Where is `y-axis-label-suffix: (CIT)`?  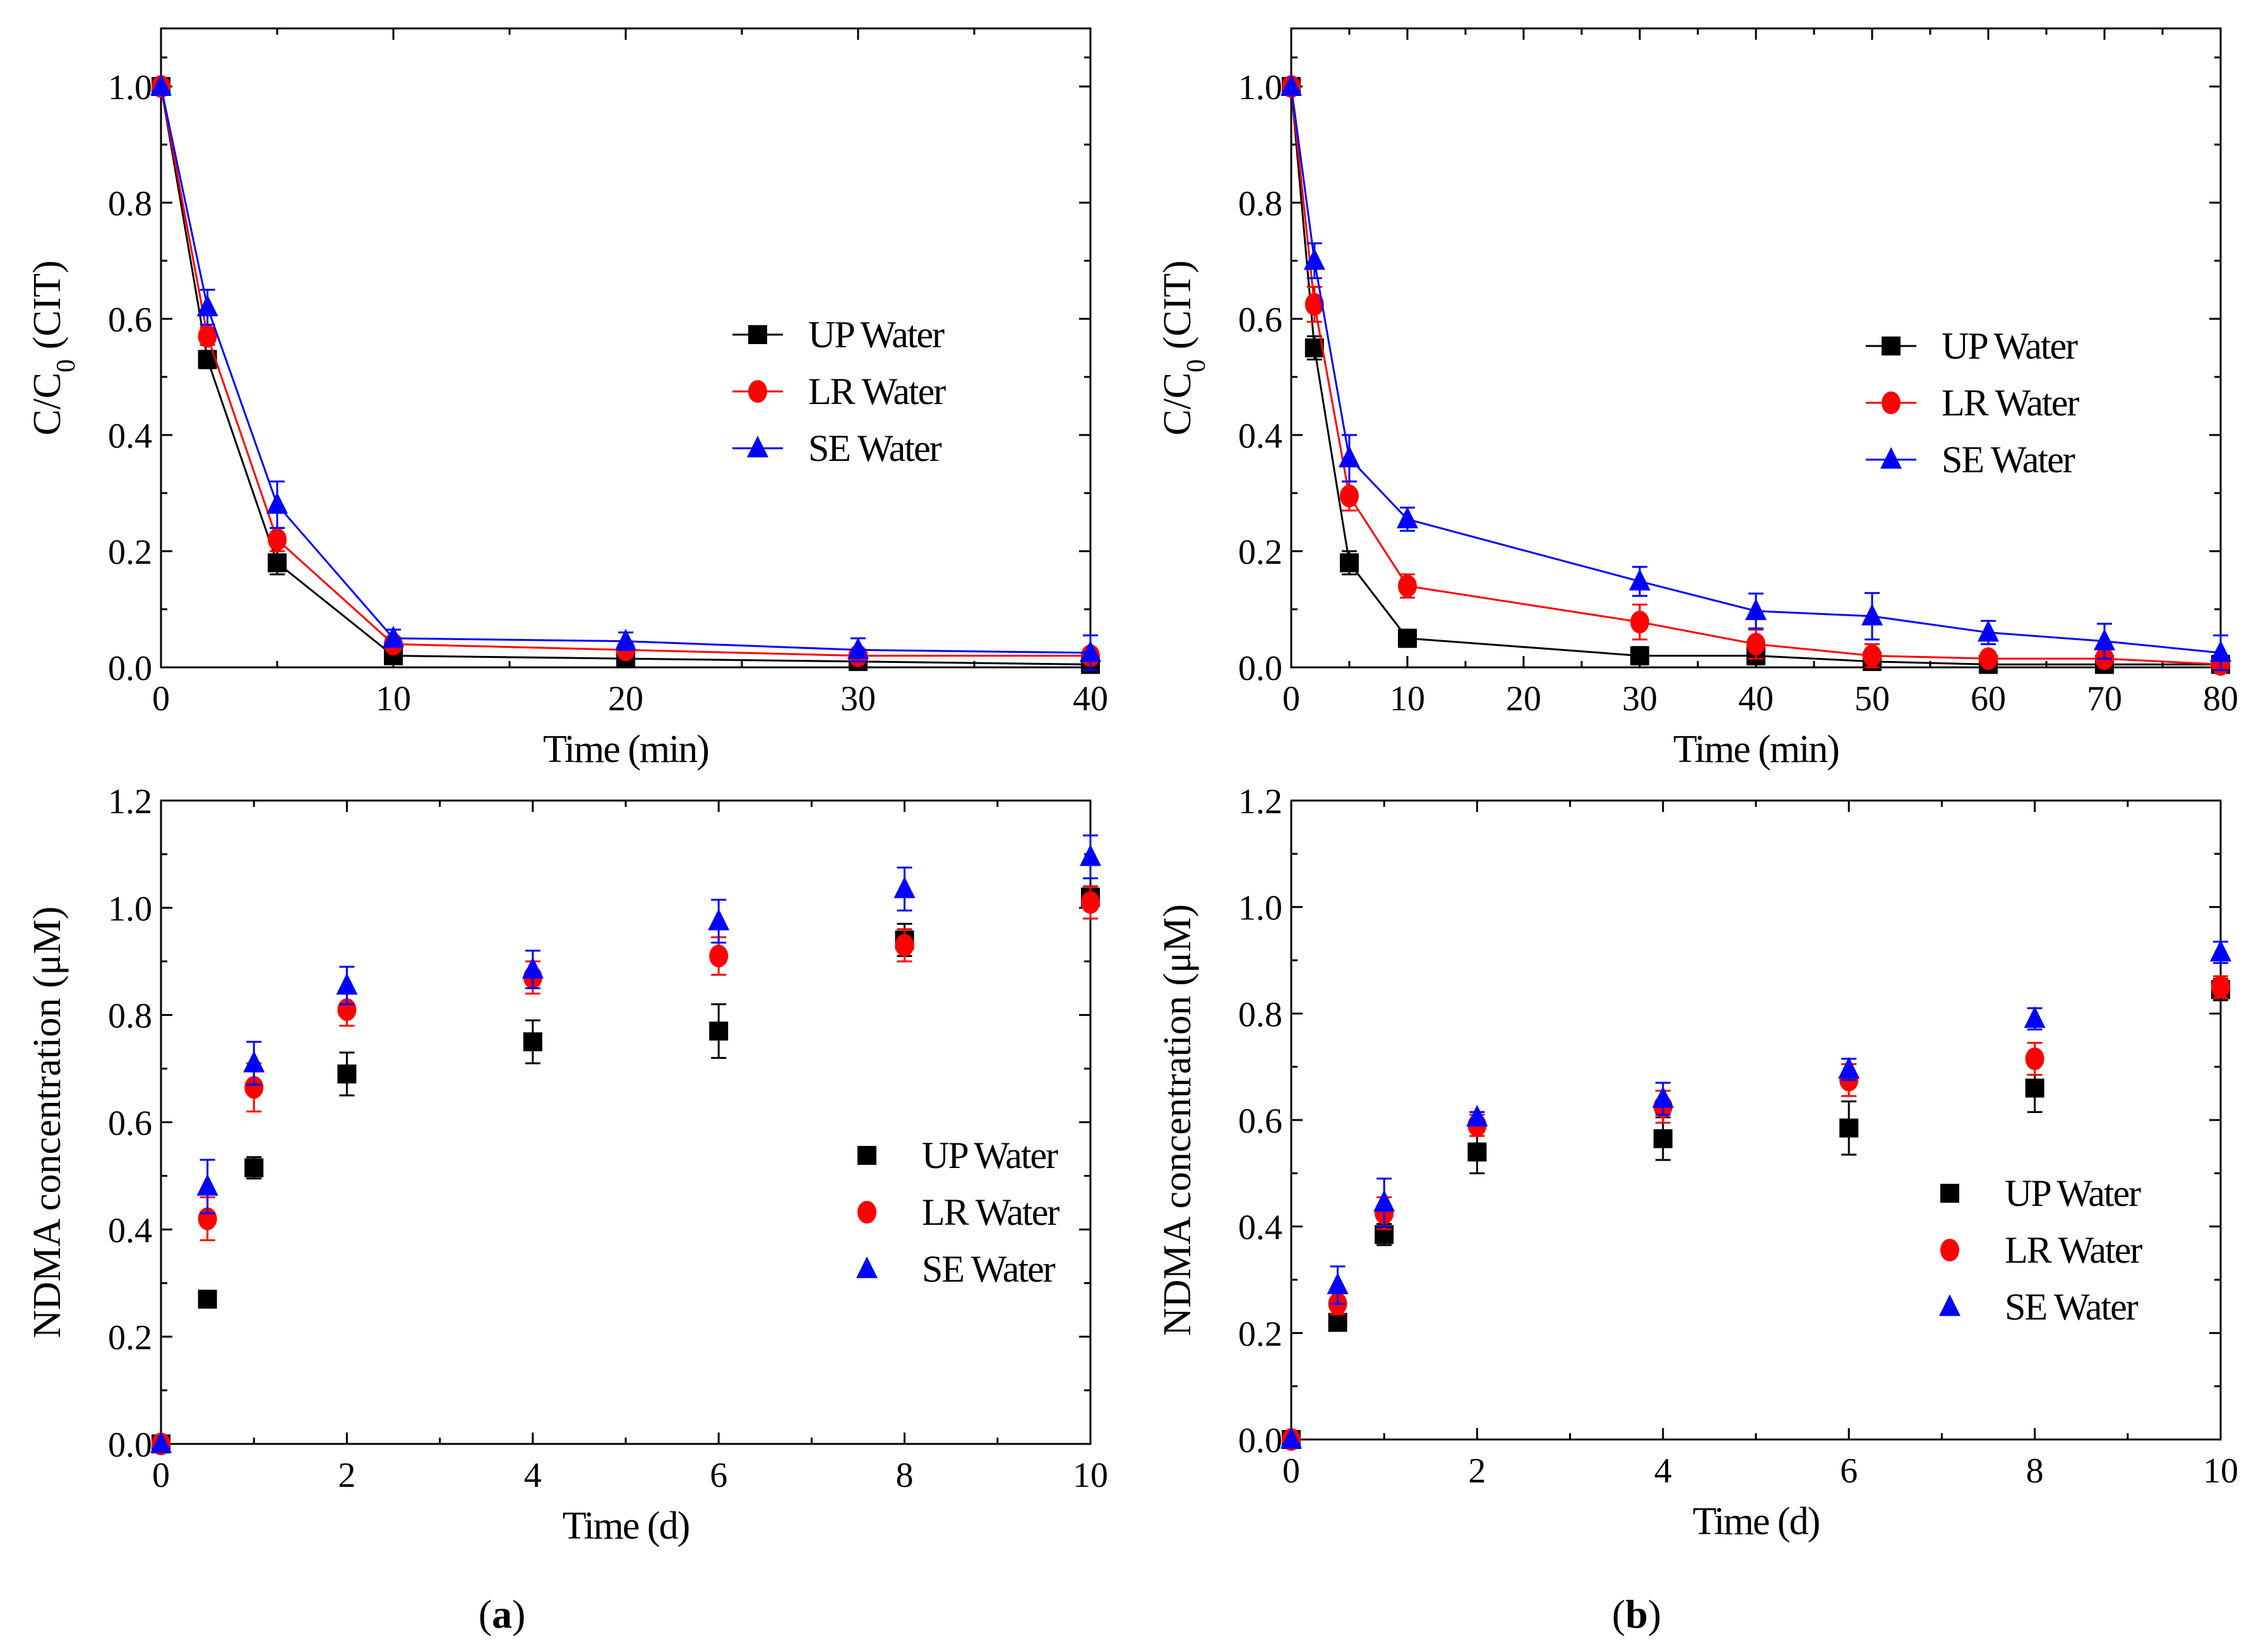
y-axis-label-suffix: (CIT) is located at coordinates (48, 309).